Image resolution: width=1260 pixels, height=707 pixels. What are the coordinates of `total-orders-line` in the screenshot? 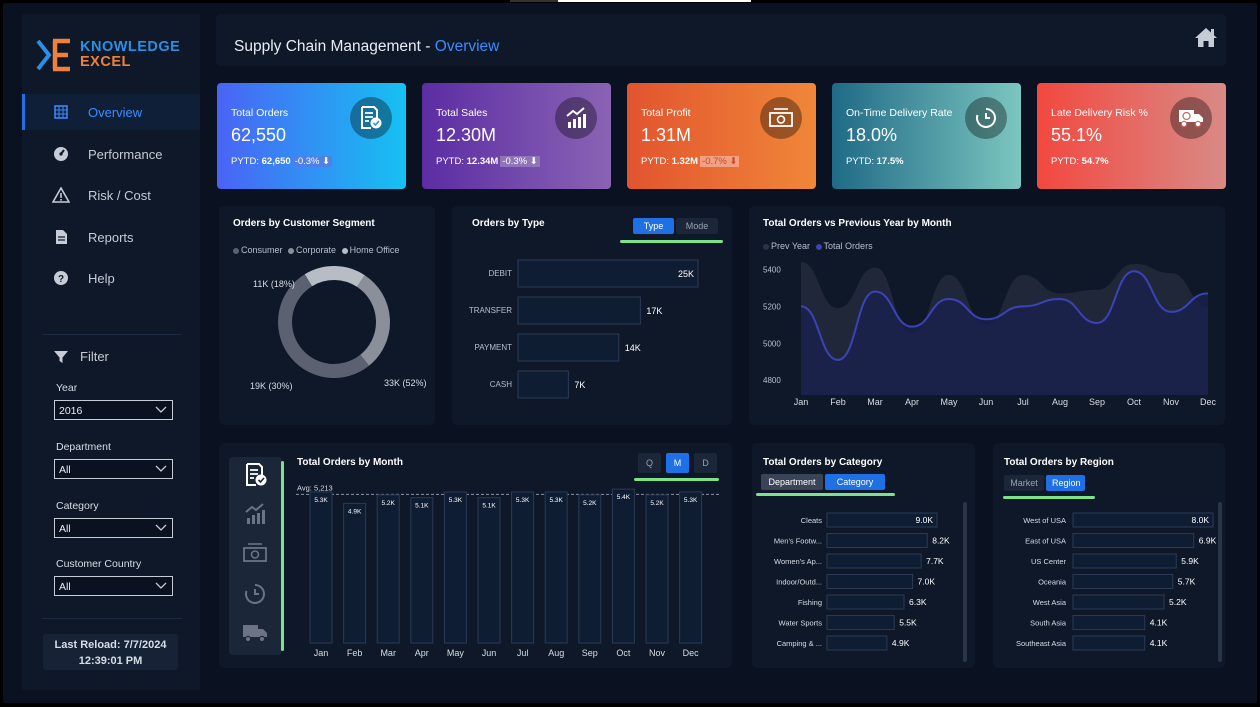 It's located at (1004, 315).